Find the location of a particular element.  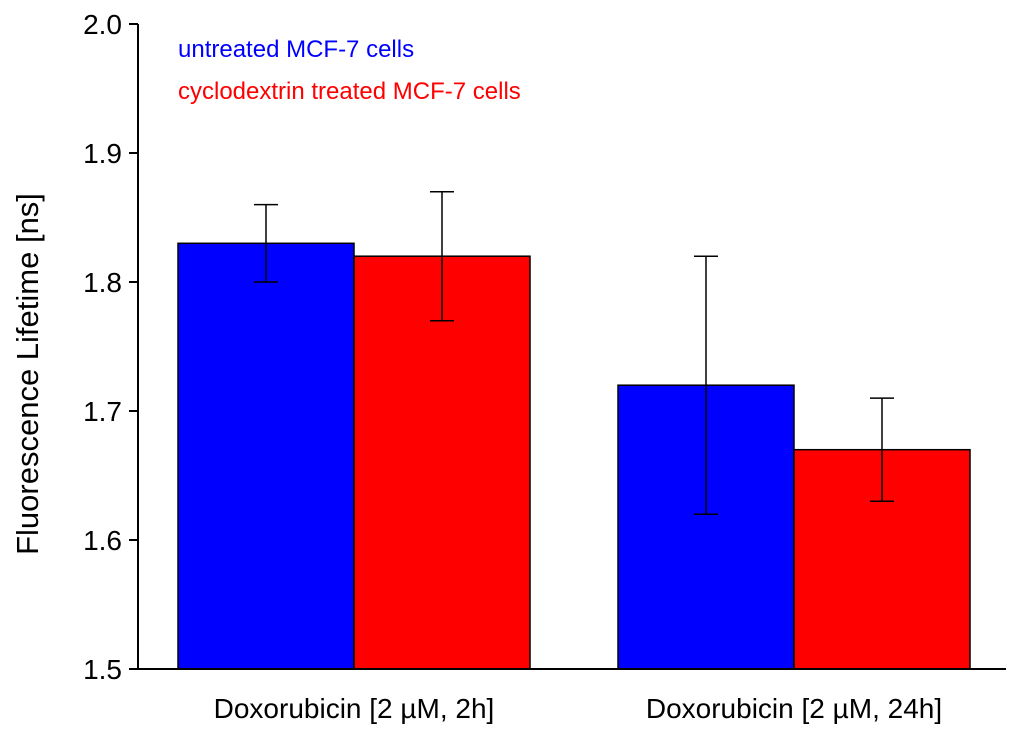

x-tick-label: Doxorubicin [2 µM, 2h] is located at coordinates (354, 708).